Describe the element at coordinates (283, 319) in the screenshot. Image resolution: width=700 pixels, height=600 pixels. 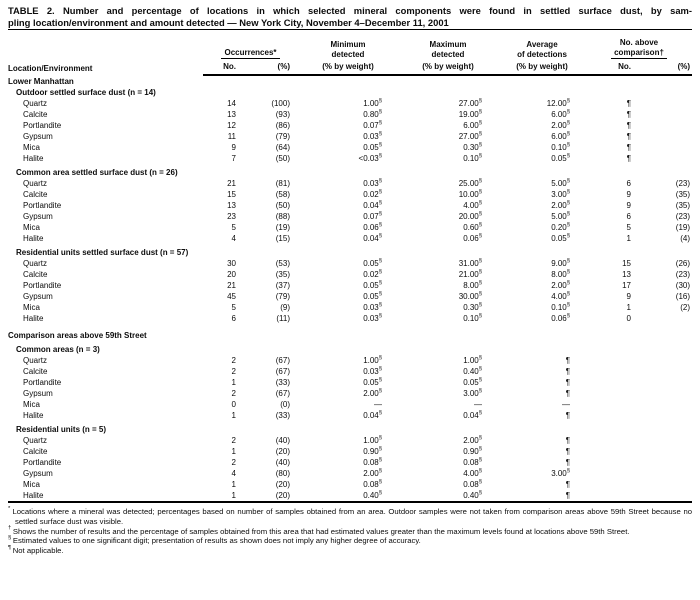
I see `cell-occurrences-pct: (11)` at that location.